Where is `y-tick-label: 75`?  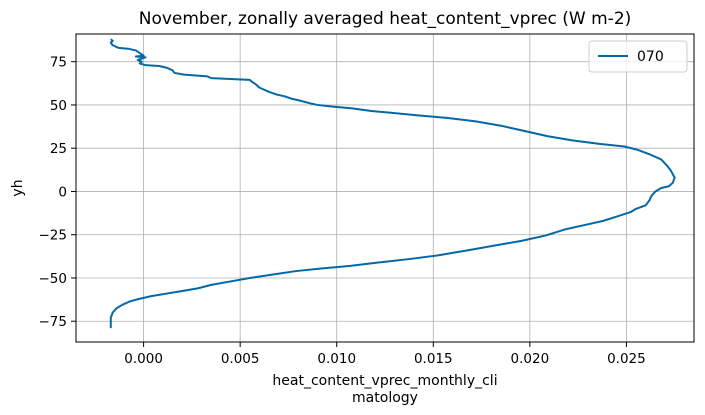 y-tick-label: 75 is located at coordinates (58, 63).